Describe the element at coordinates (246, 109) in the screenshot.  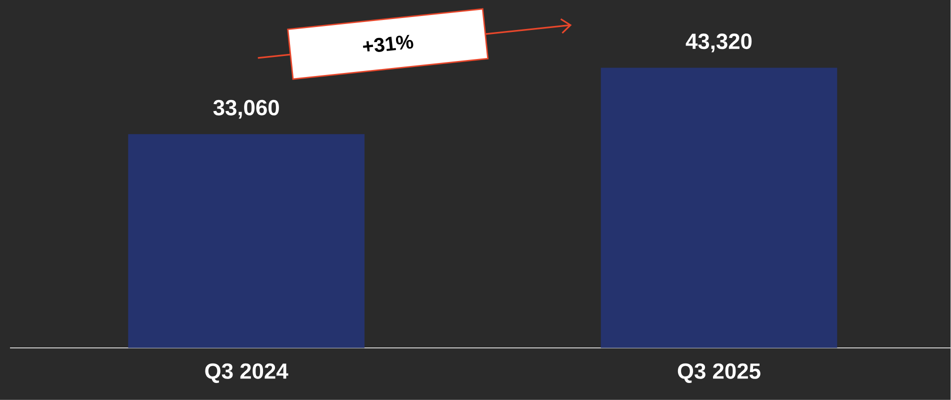
I see `data-label: 33,060` at that location.